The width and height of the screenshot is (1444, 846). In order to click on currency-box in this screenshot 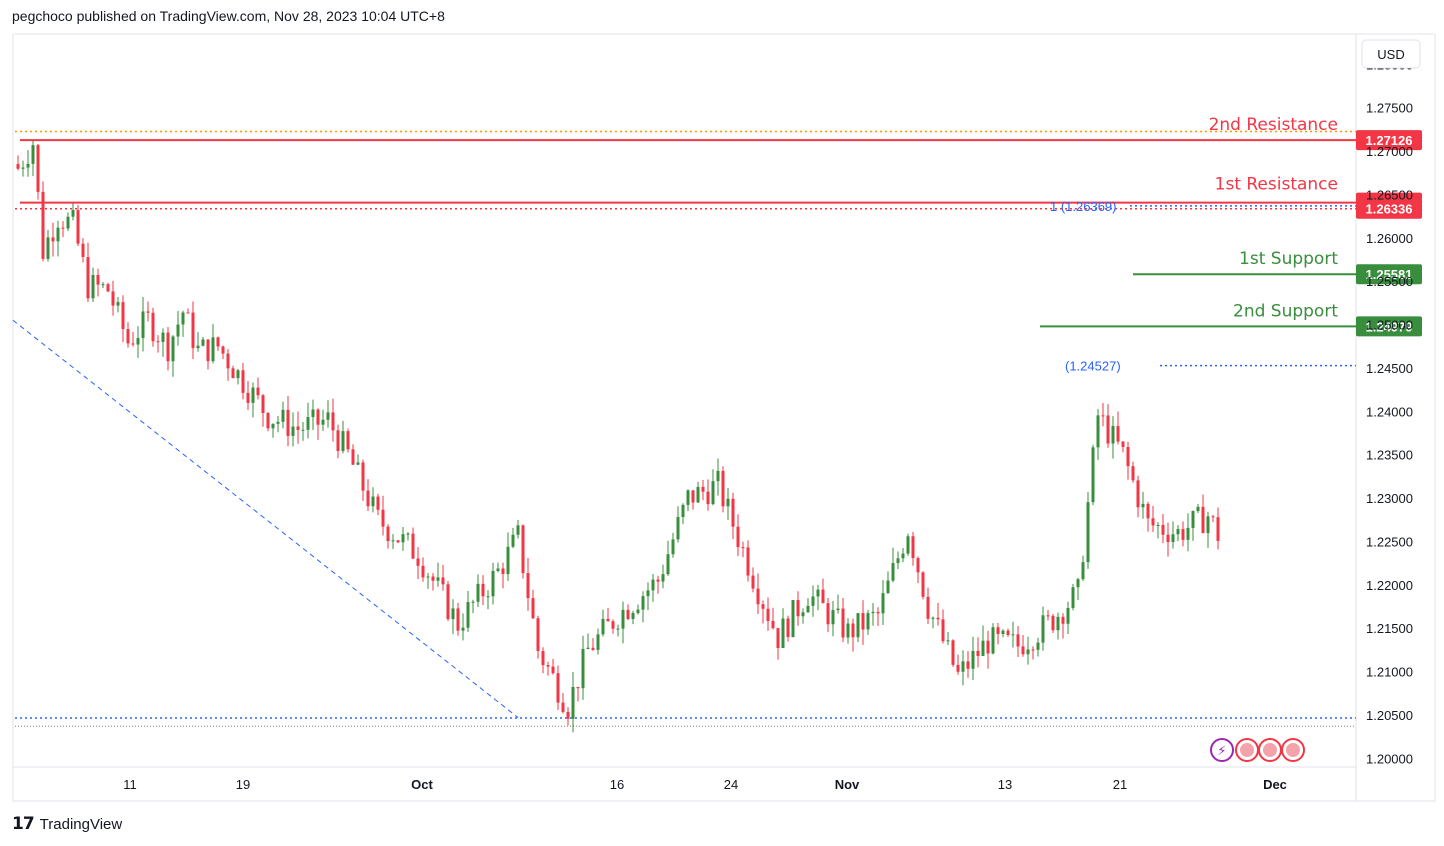, I will do `click(1391, 54)`.